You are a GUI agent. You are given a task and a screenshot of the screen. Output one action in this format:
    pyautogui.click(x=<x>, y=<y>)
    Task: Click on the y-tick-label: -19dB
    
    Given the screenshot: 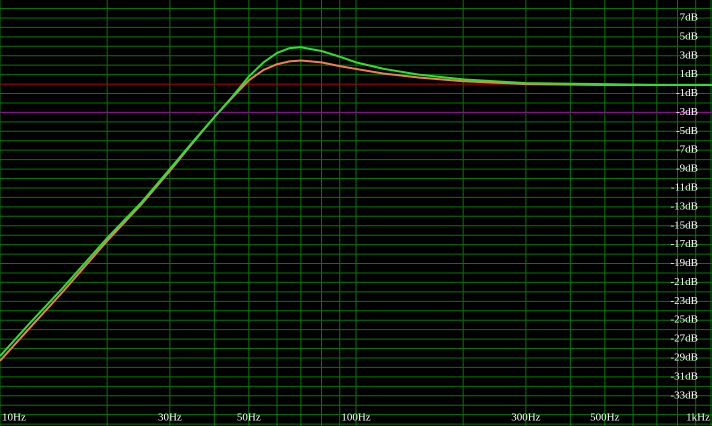 What is the action you would take?
    pyautogui.click(x=685, y=263)
    